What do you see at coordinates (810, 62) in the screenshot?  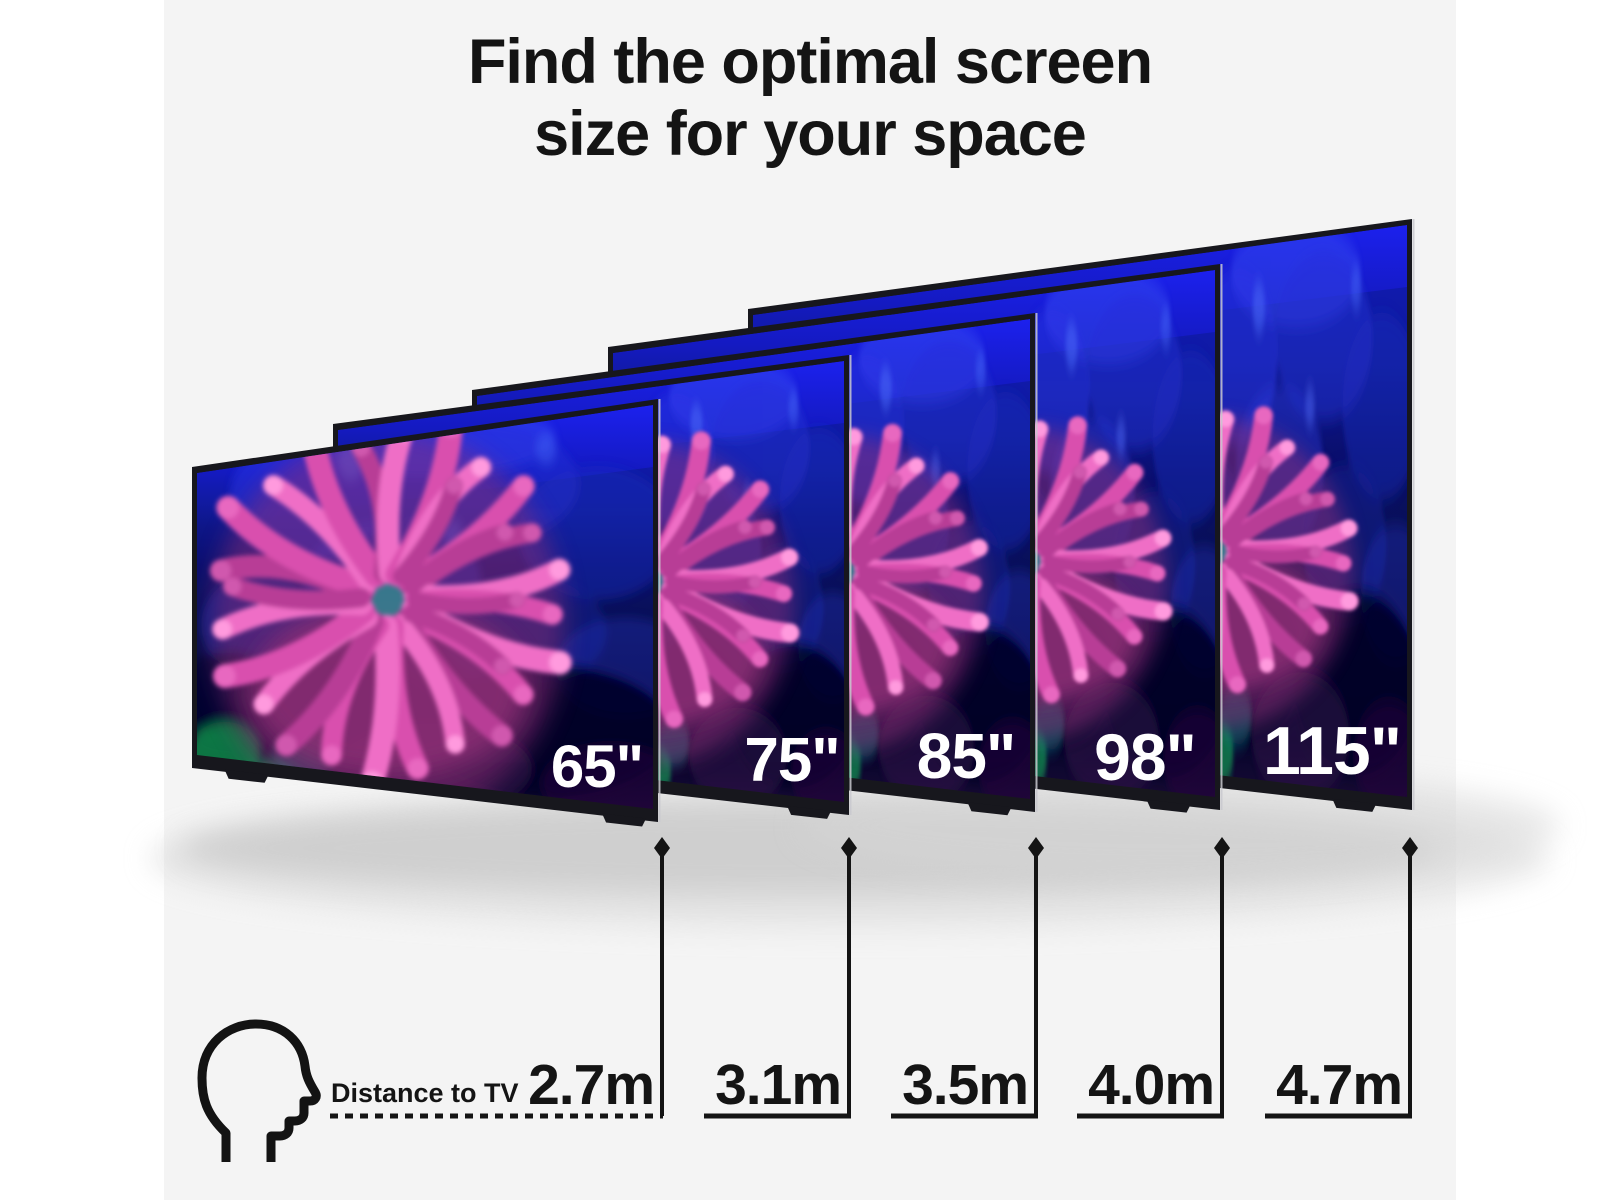 I see `title-line-1: Find the optimal screen` at bounding box center [810, 62].